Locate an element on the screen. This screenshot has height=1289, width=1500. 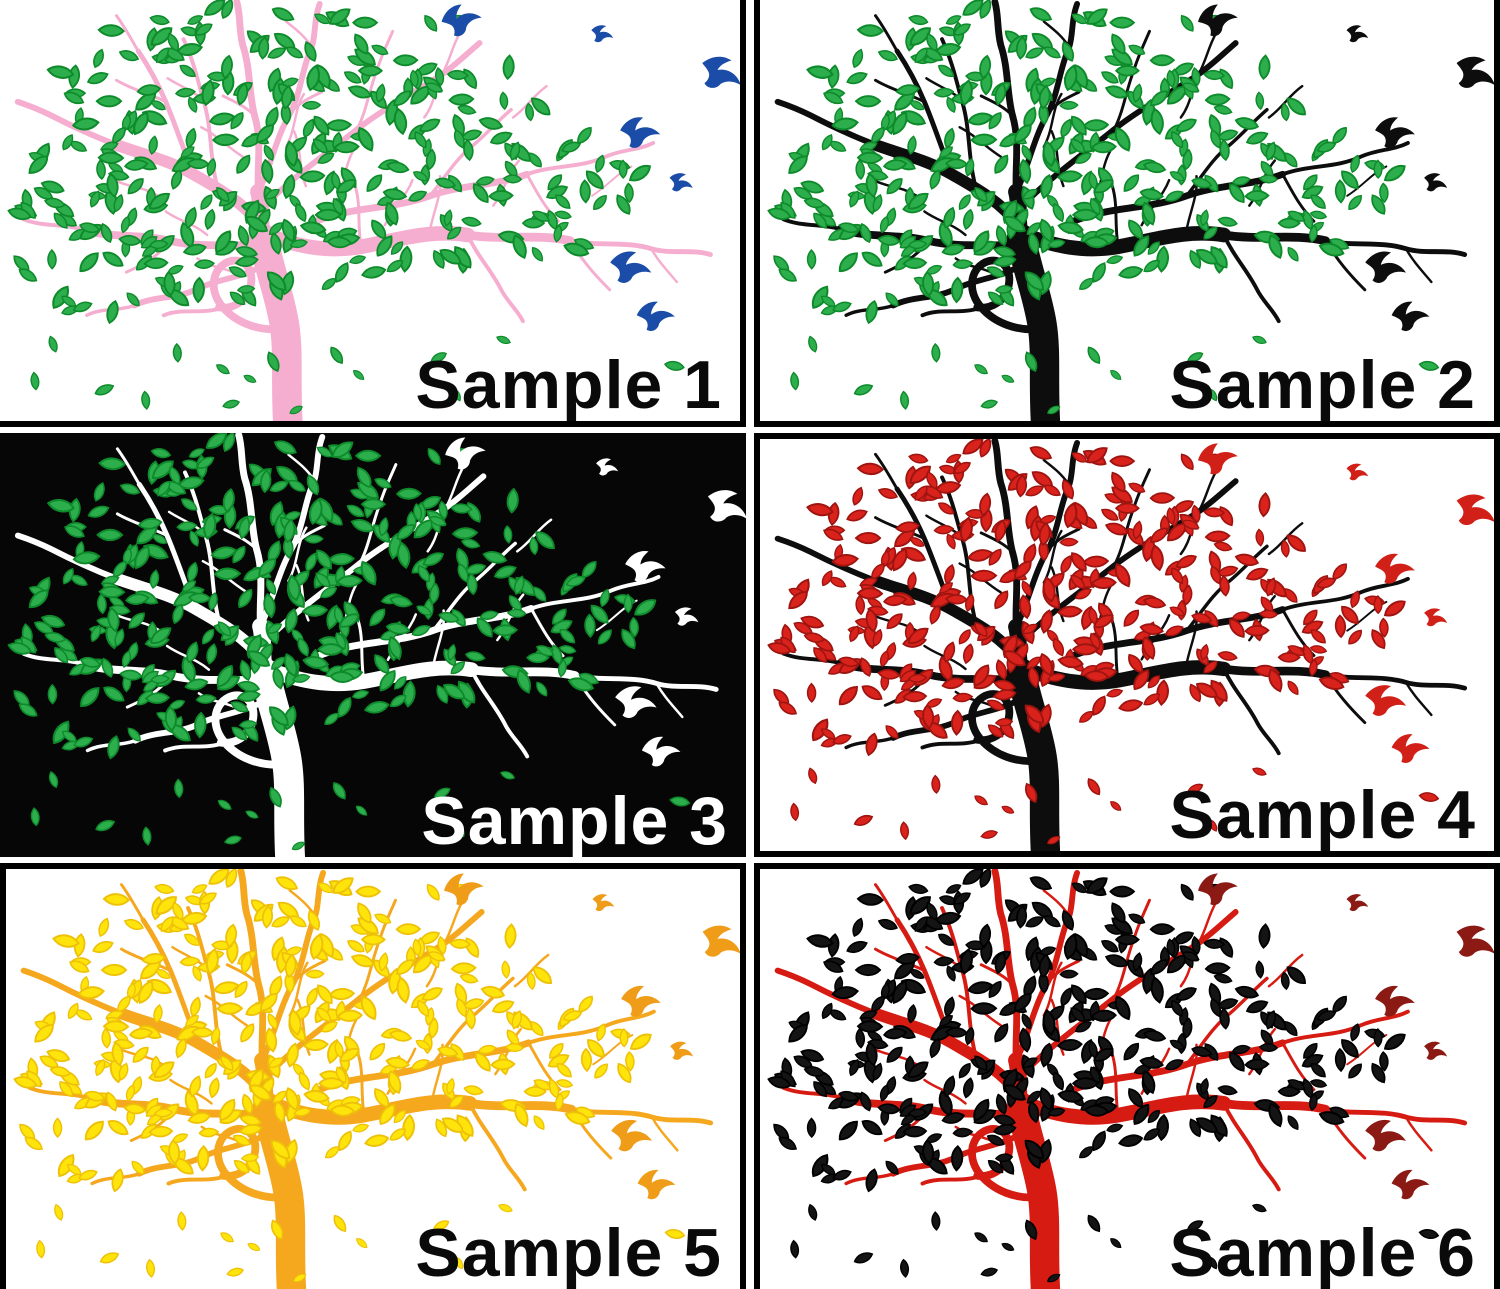
sample-label: Sample 3 is located at coordinates (574, 820).